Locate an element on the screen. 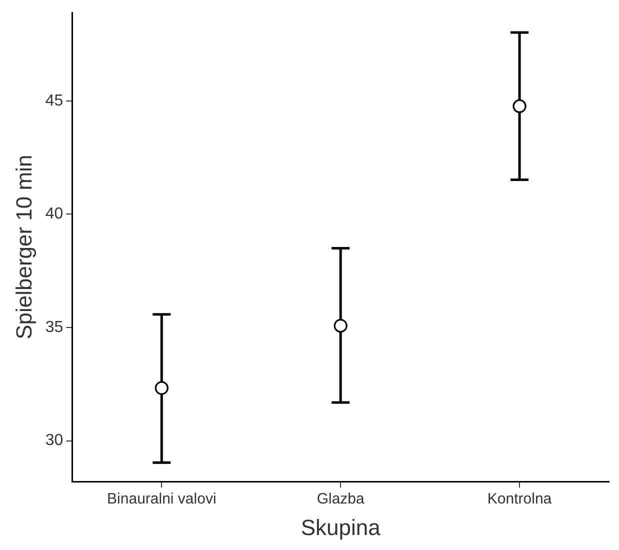 Image resolution: width=619 pixels, height=550 pixels. x-tick-label: Kontrolna is located at coordinates (519, 499).